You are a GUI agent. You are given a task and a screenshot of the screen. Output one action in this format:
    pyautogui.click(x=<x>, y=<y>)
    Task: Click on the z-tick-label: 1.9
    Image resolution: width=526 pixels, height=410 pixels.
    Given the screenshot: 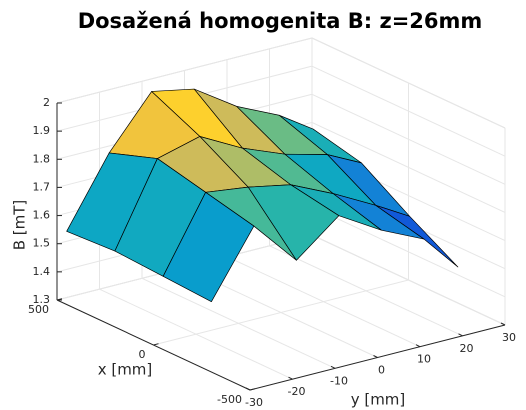 What is the action you would take?
    pyautogui.click(x=42, y=130)
    